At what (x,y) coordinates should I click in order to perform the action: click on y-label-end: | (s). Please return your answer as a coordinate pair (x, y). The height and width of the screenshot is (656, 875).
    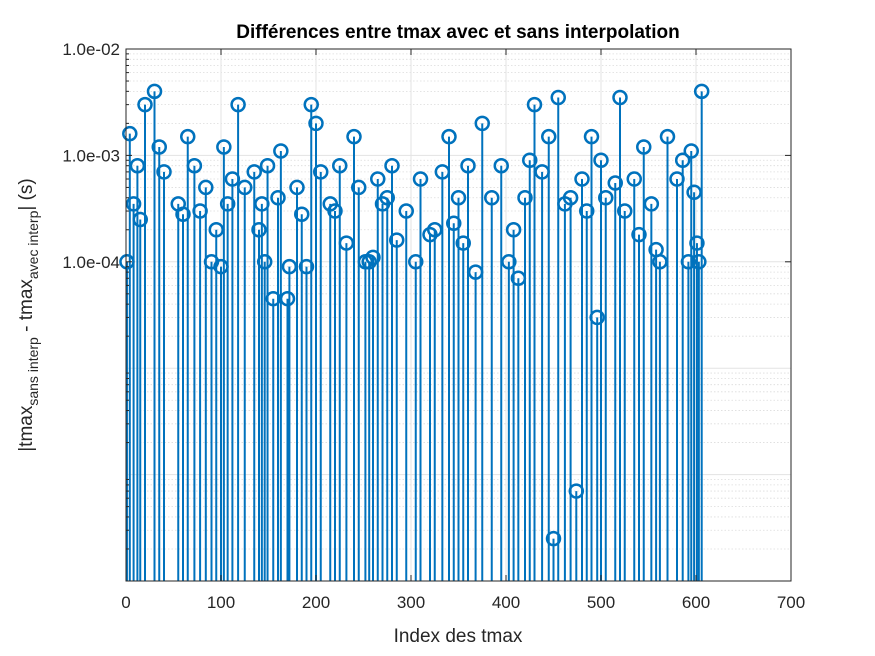
    Looking at the image, I should click on (26, 194).